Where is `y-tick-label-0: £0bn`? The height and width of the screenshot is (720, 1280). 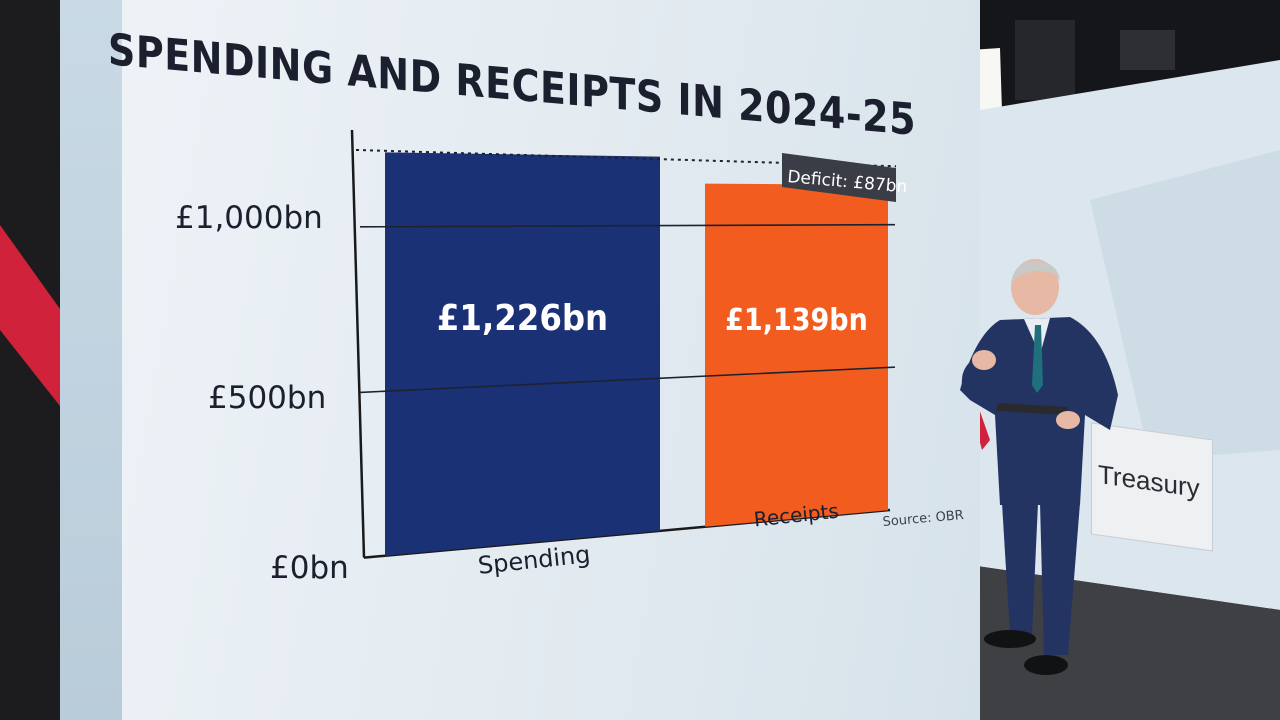
y-tick-label-0: £0bn is located at coordinates (309, 568).